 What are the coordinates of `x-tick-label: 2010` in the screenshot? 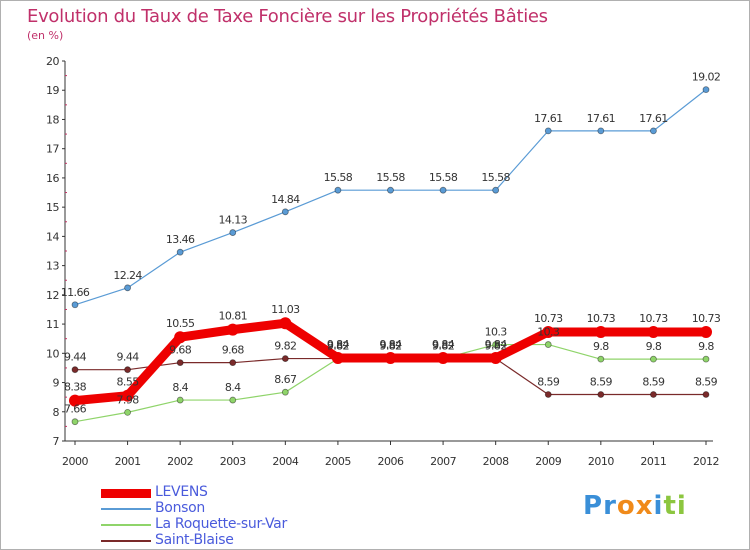 It's located at (601, 461).